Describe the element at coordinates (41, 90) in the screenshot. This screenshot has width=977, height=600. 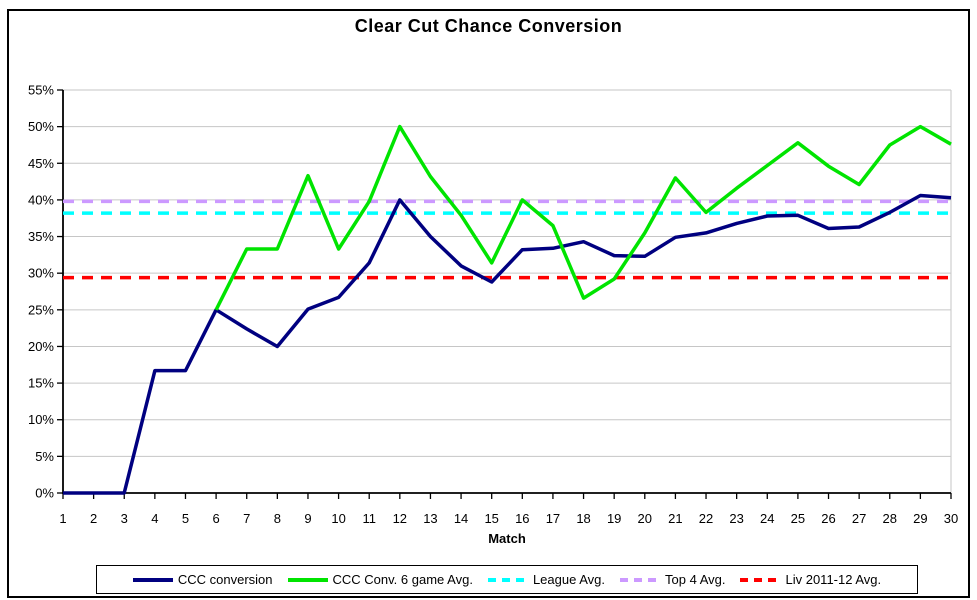
I see `y-tick-label: 55%` at that location.